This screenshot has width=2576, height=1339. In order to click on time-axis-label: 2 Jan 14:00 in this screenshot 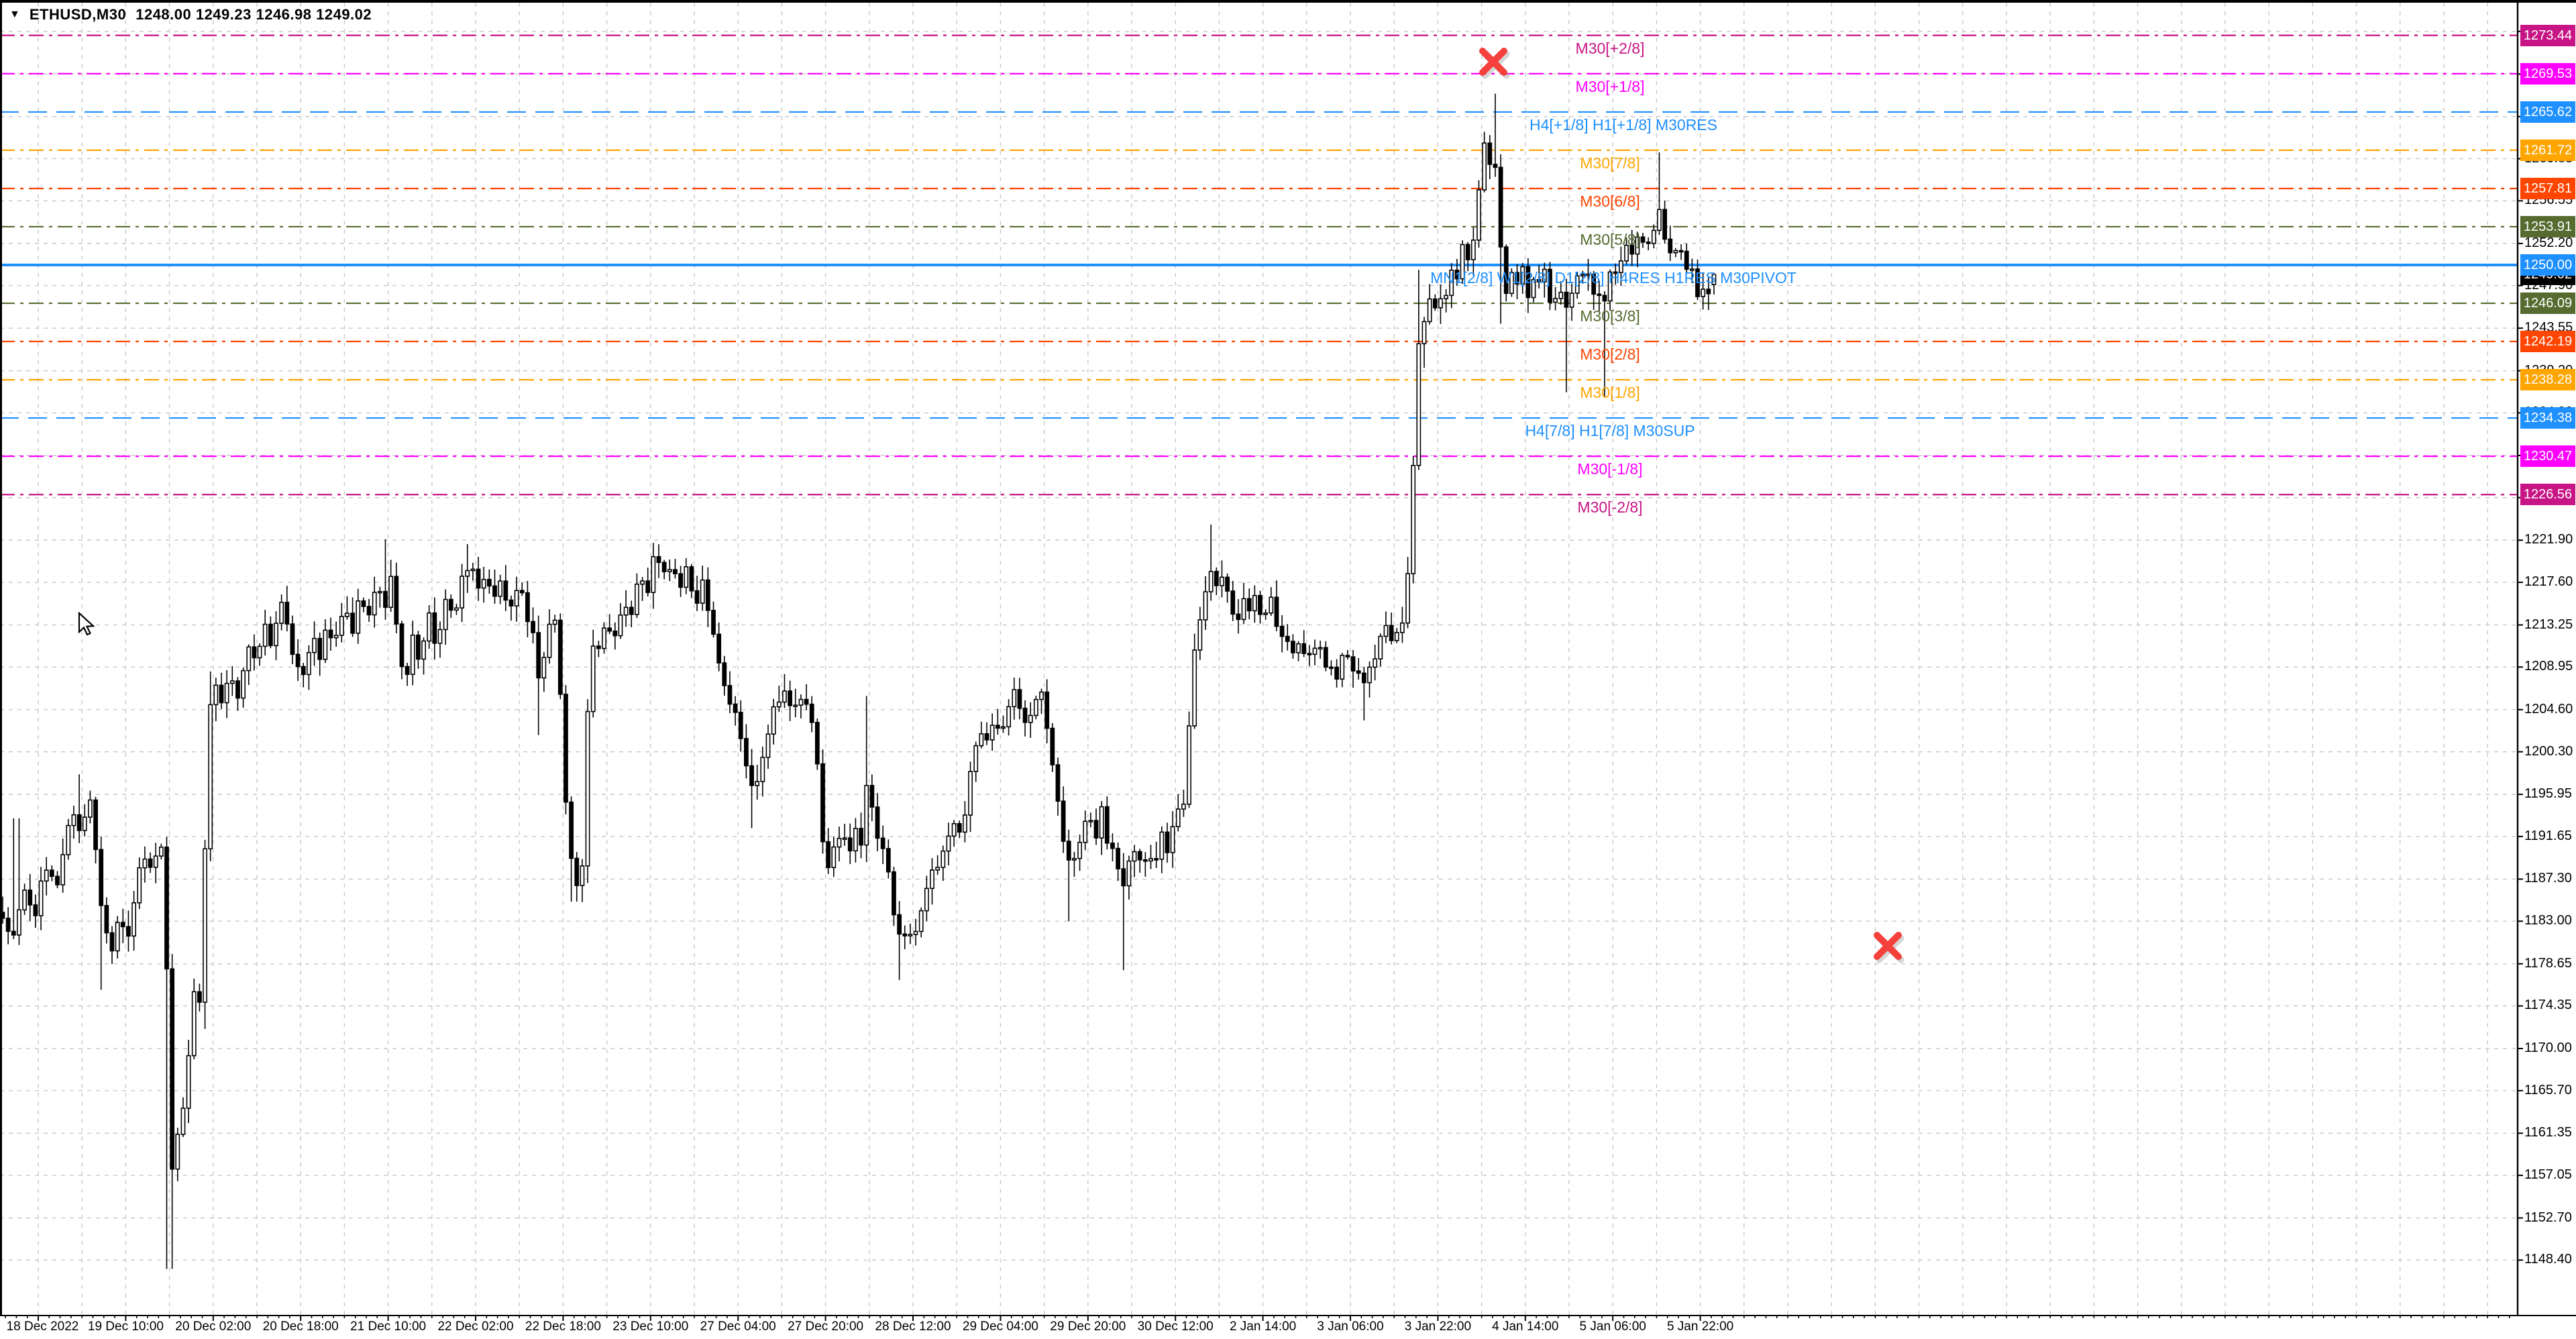, I will do `click(1263, 1327)`.